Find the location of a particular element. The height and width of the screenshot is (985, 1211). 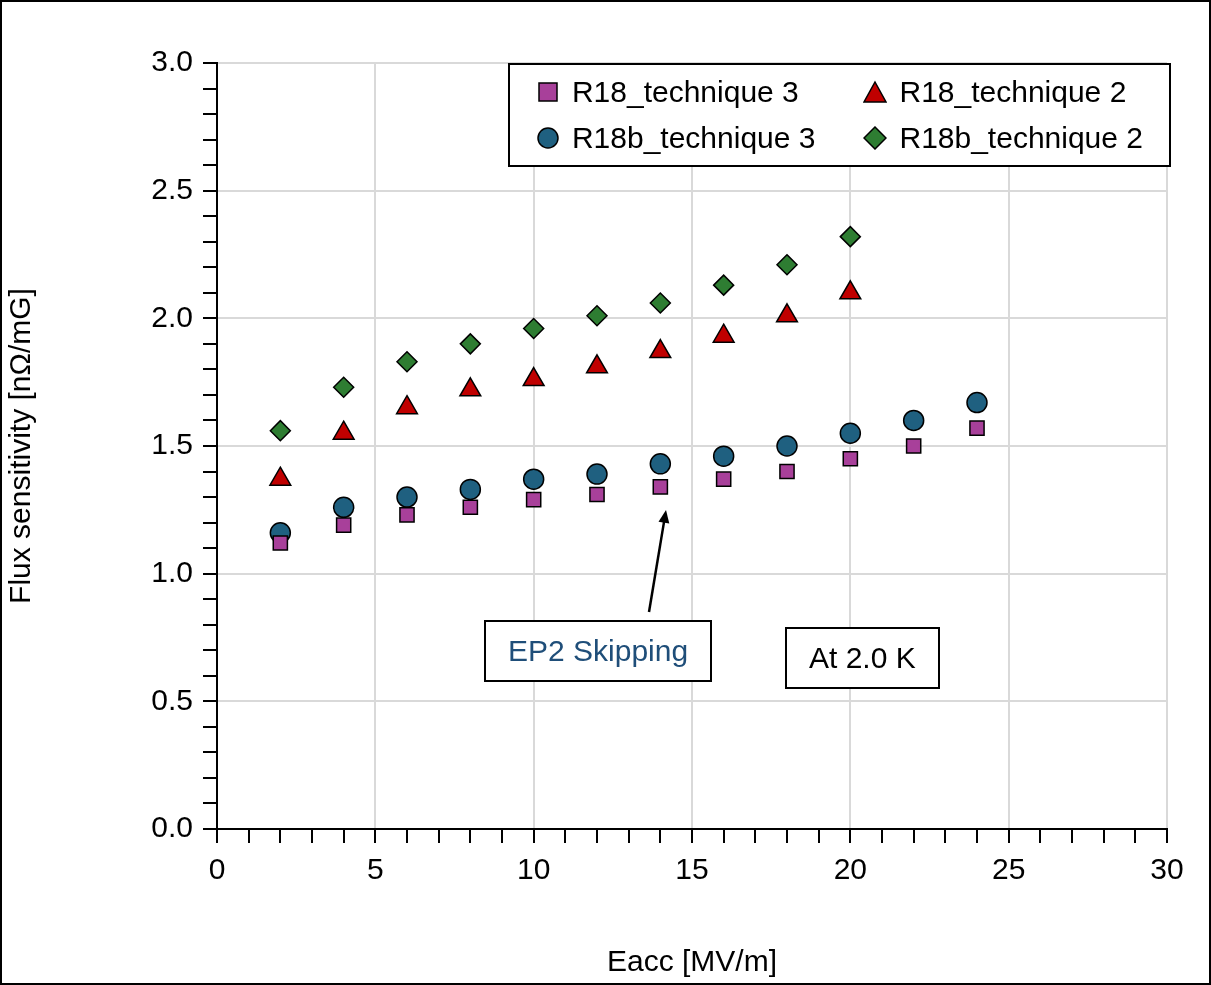

x-tick-label: 10 is located at coordinates (533, 869).